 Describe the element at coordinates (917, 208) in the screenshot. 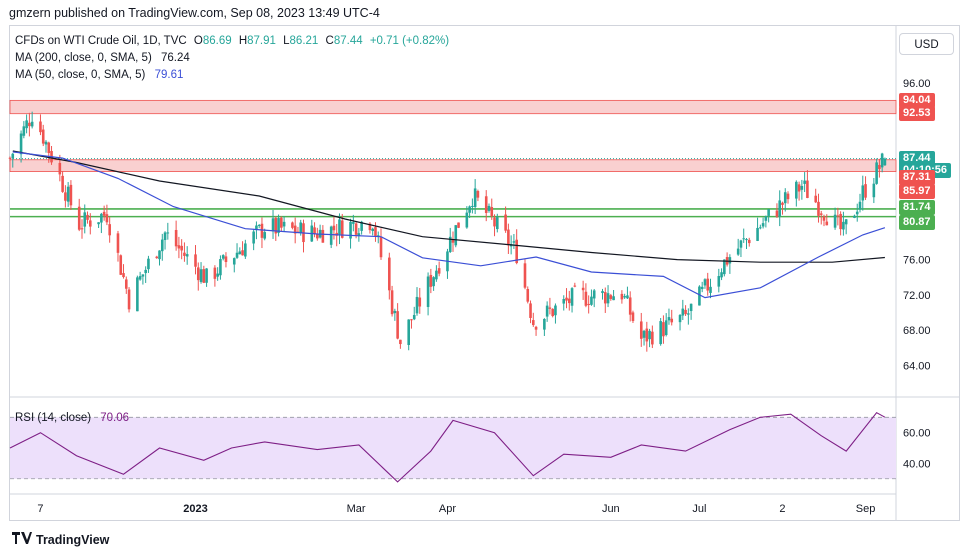

I see `price-tag-6: 81.74` at that location.